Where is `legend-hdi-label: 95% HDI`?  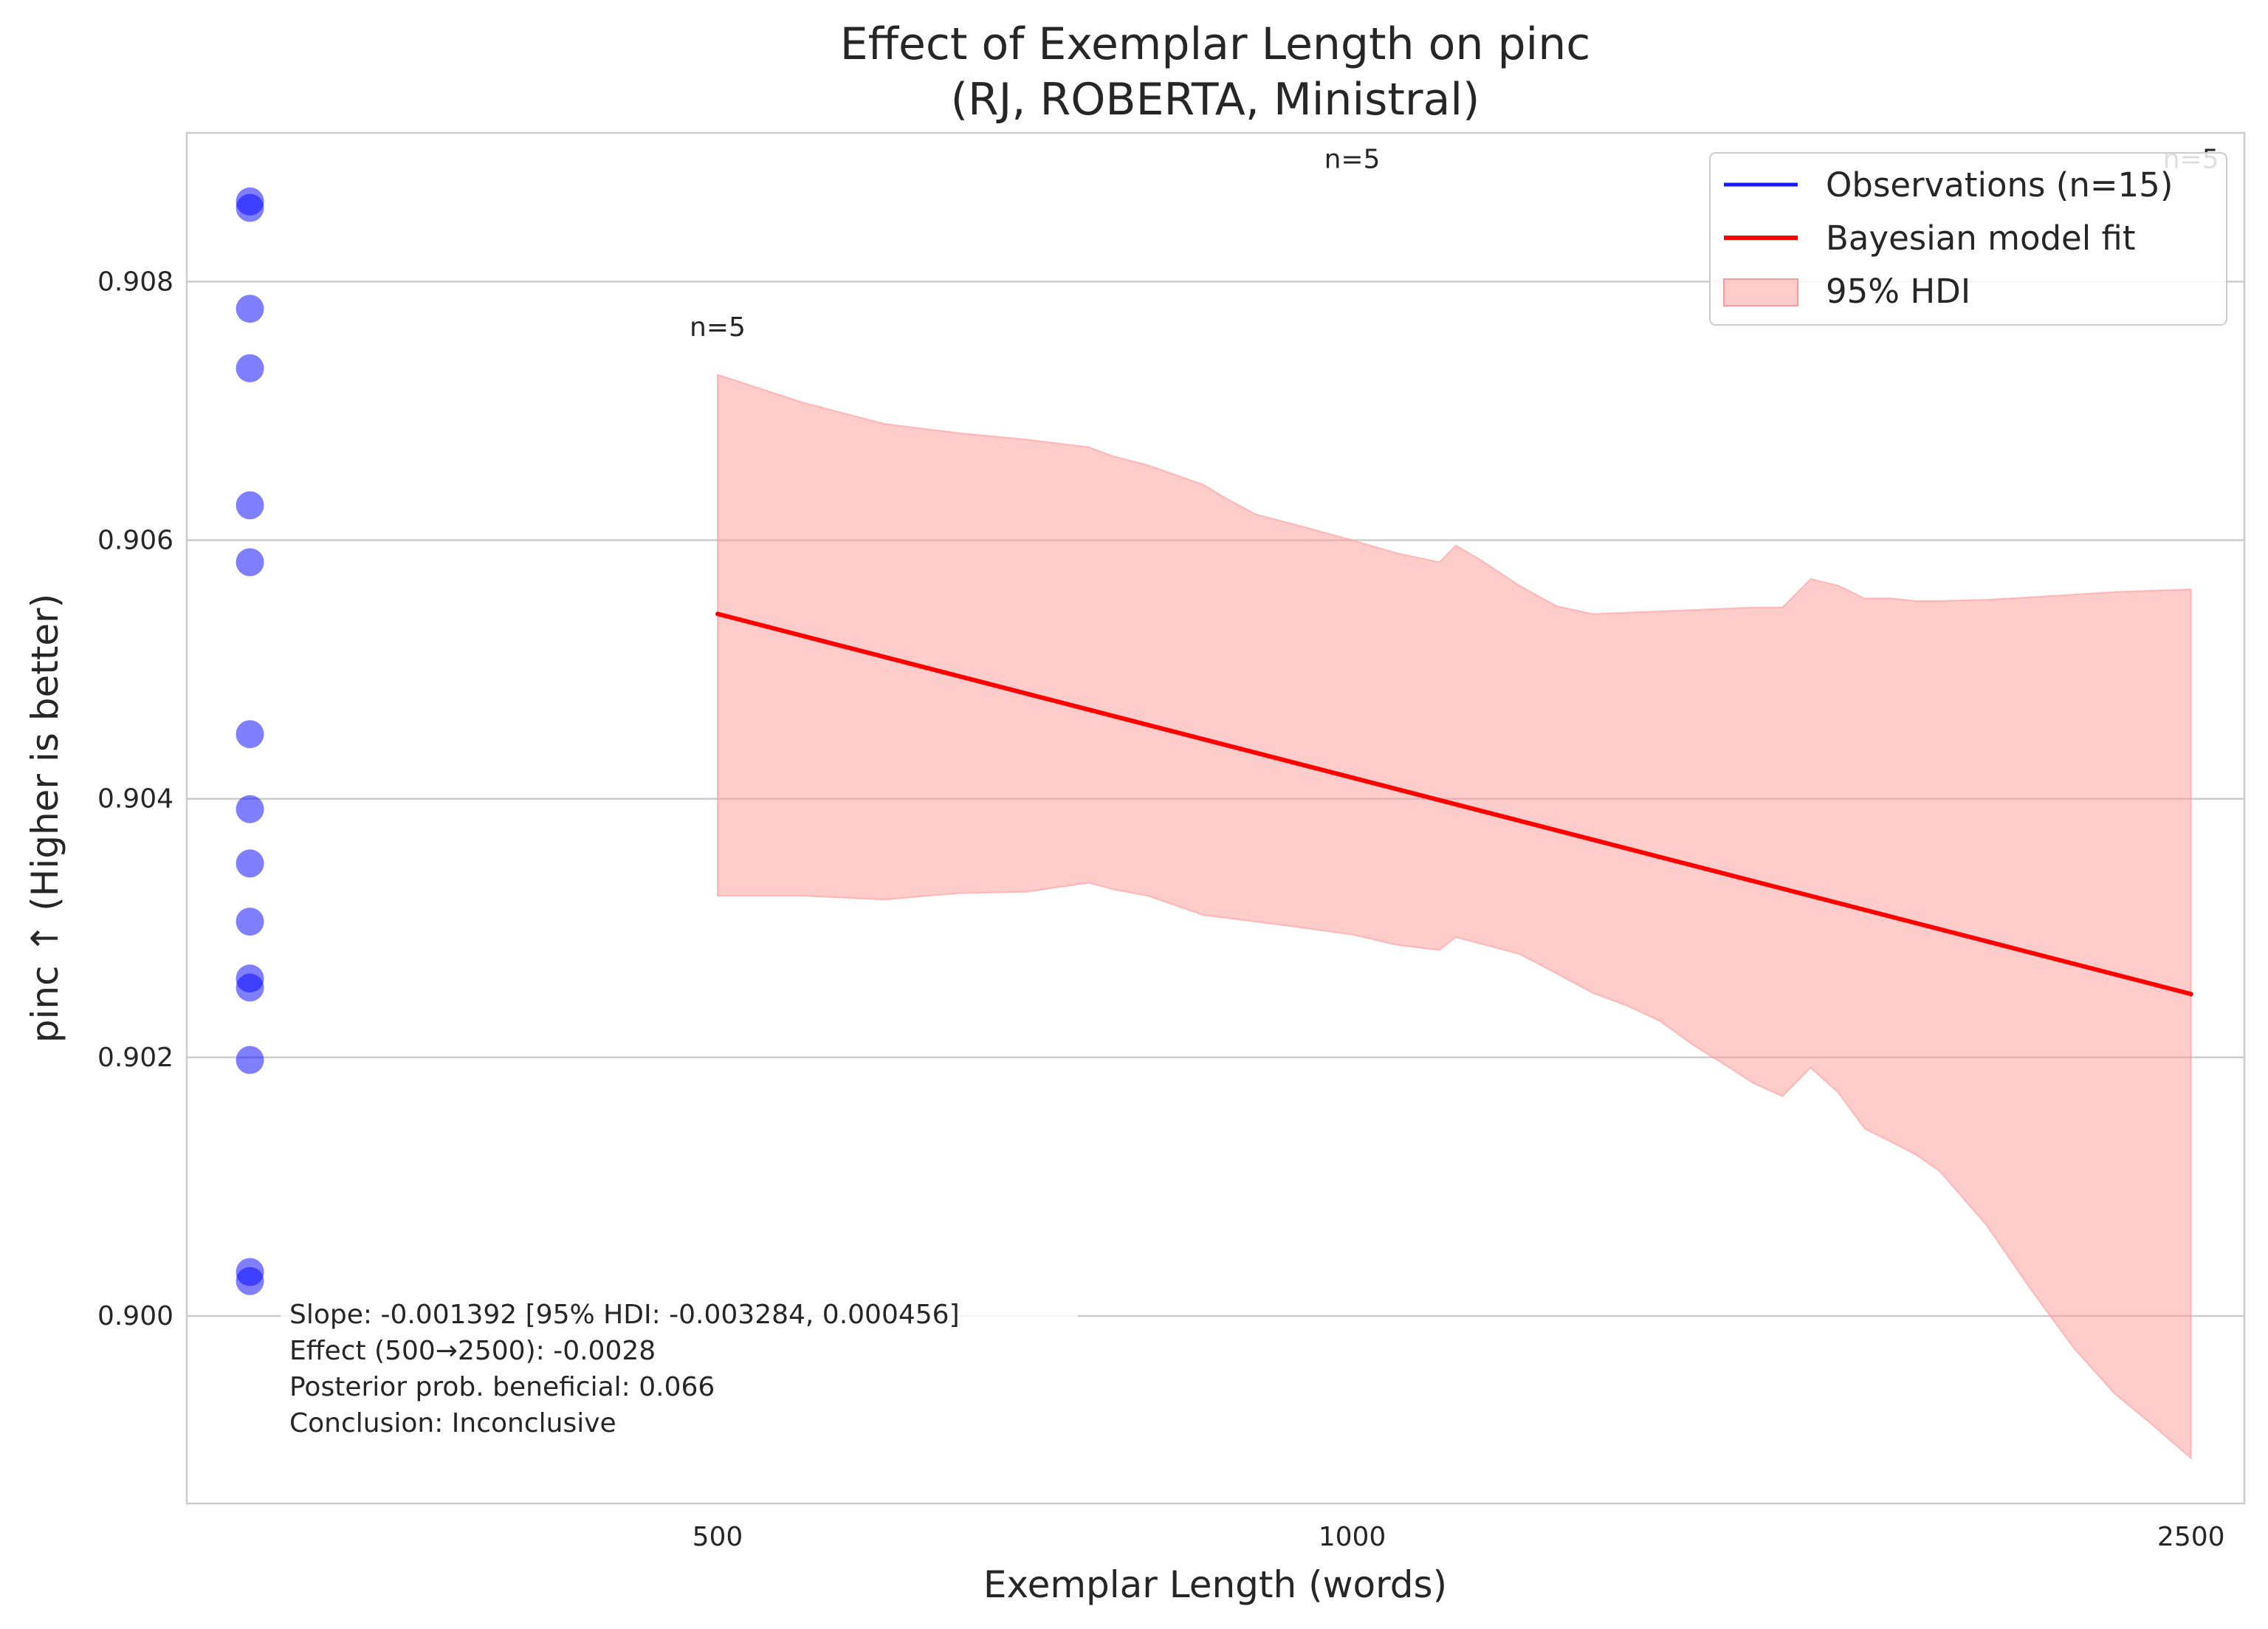
legend-hdi-label: 95% HDI is located at coordinates (1898, 292).